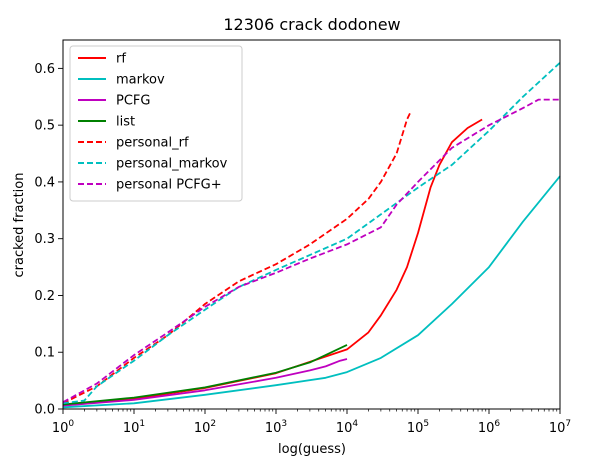 The height and width of the screenshot is (462, 597). I want to click on legend-box, so click(156, 123).